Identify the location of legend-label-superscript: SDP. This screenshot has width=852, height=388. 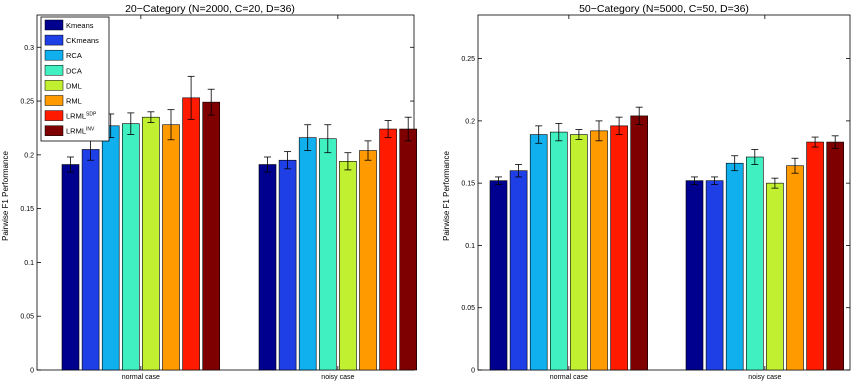
(91, 115).